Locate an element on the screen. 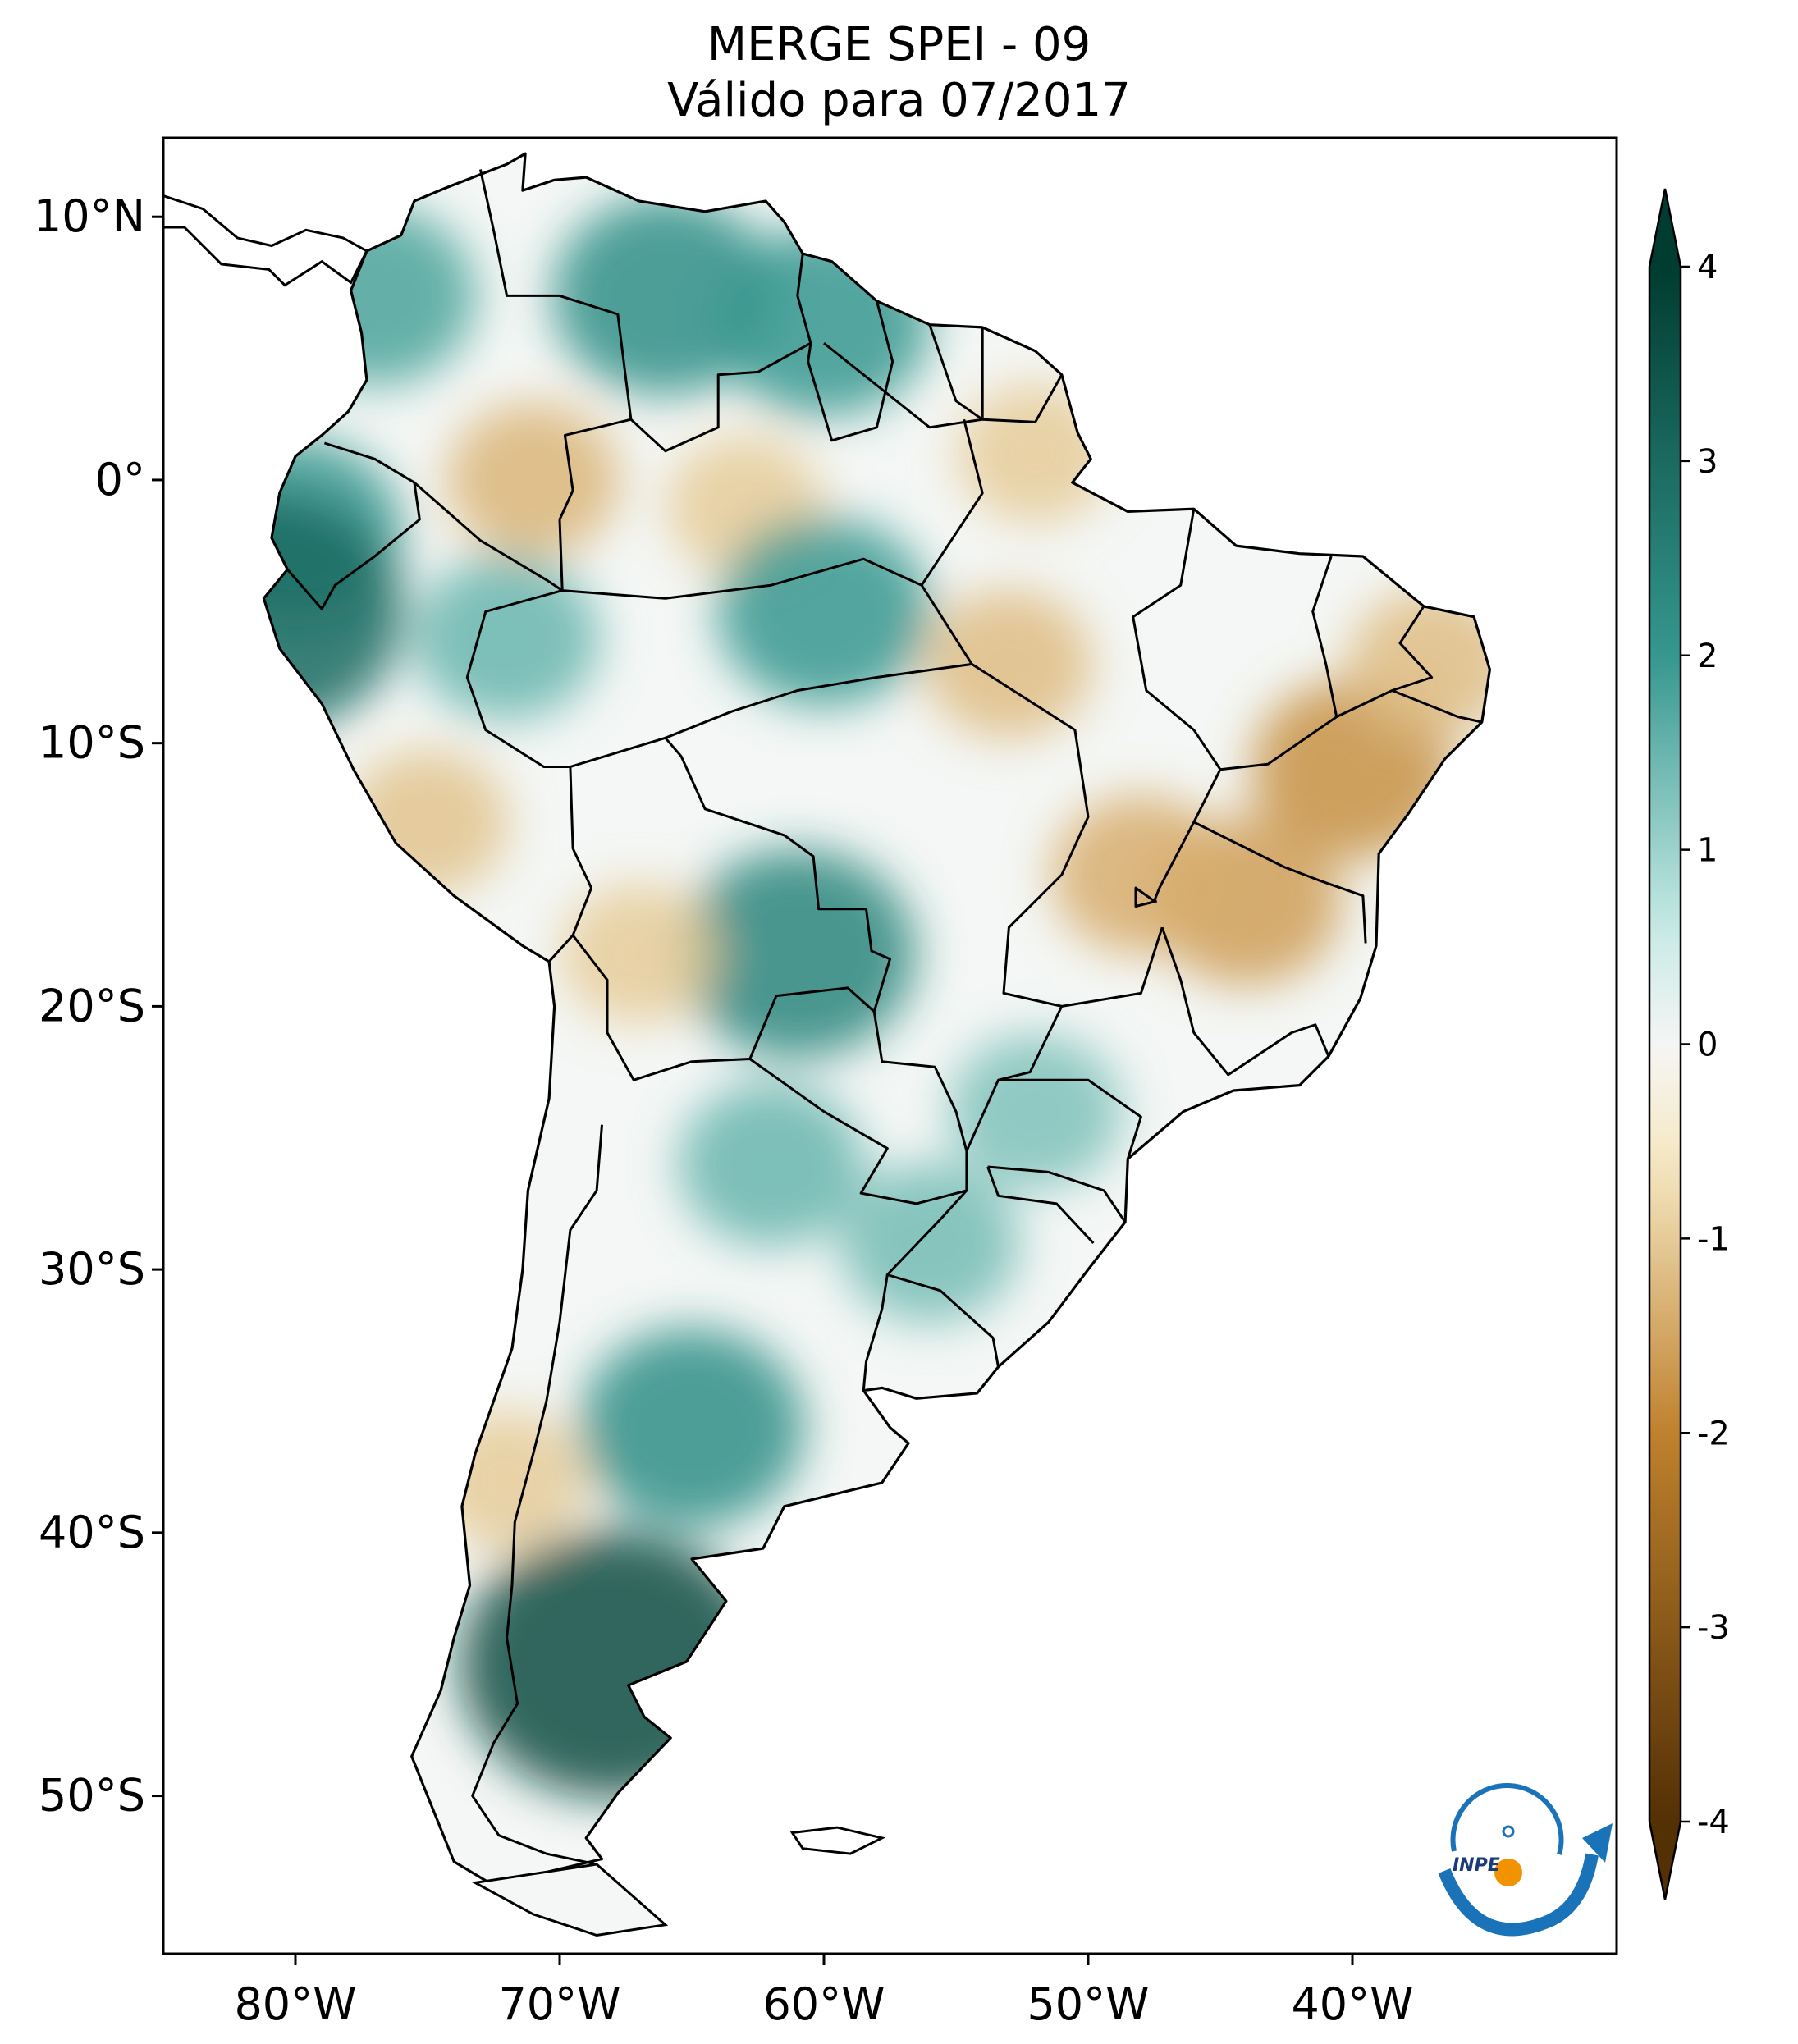 Image resolution: width=1798 pixels, height=2044 pixels. colorbar-tick-label: -2 is located at coordinates (1713, 1433).